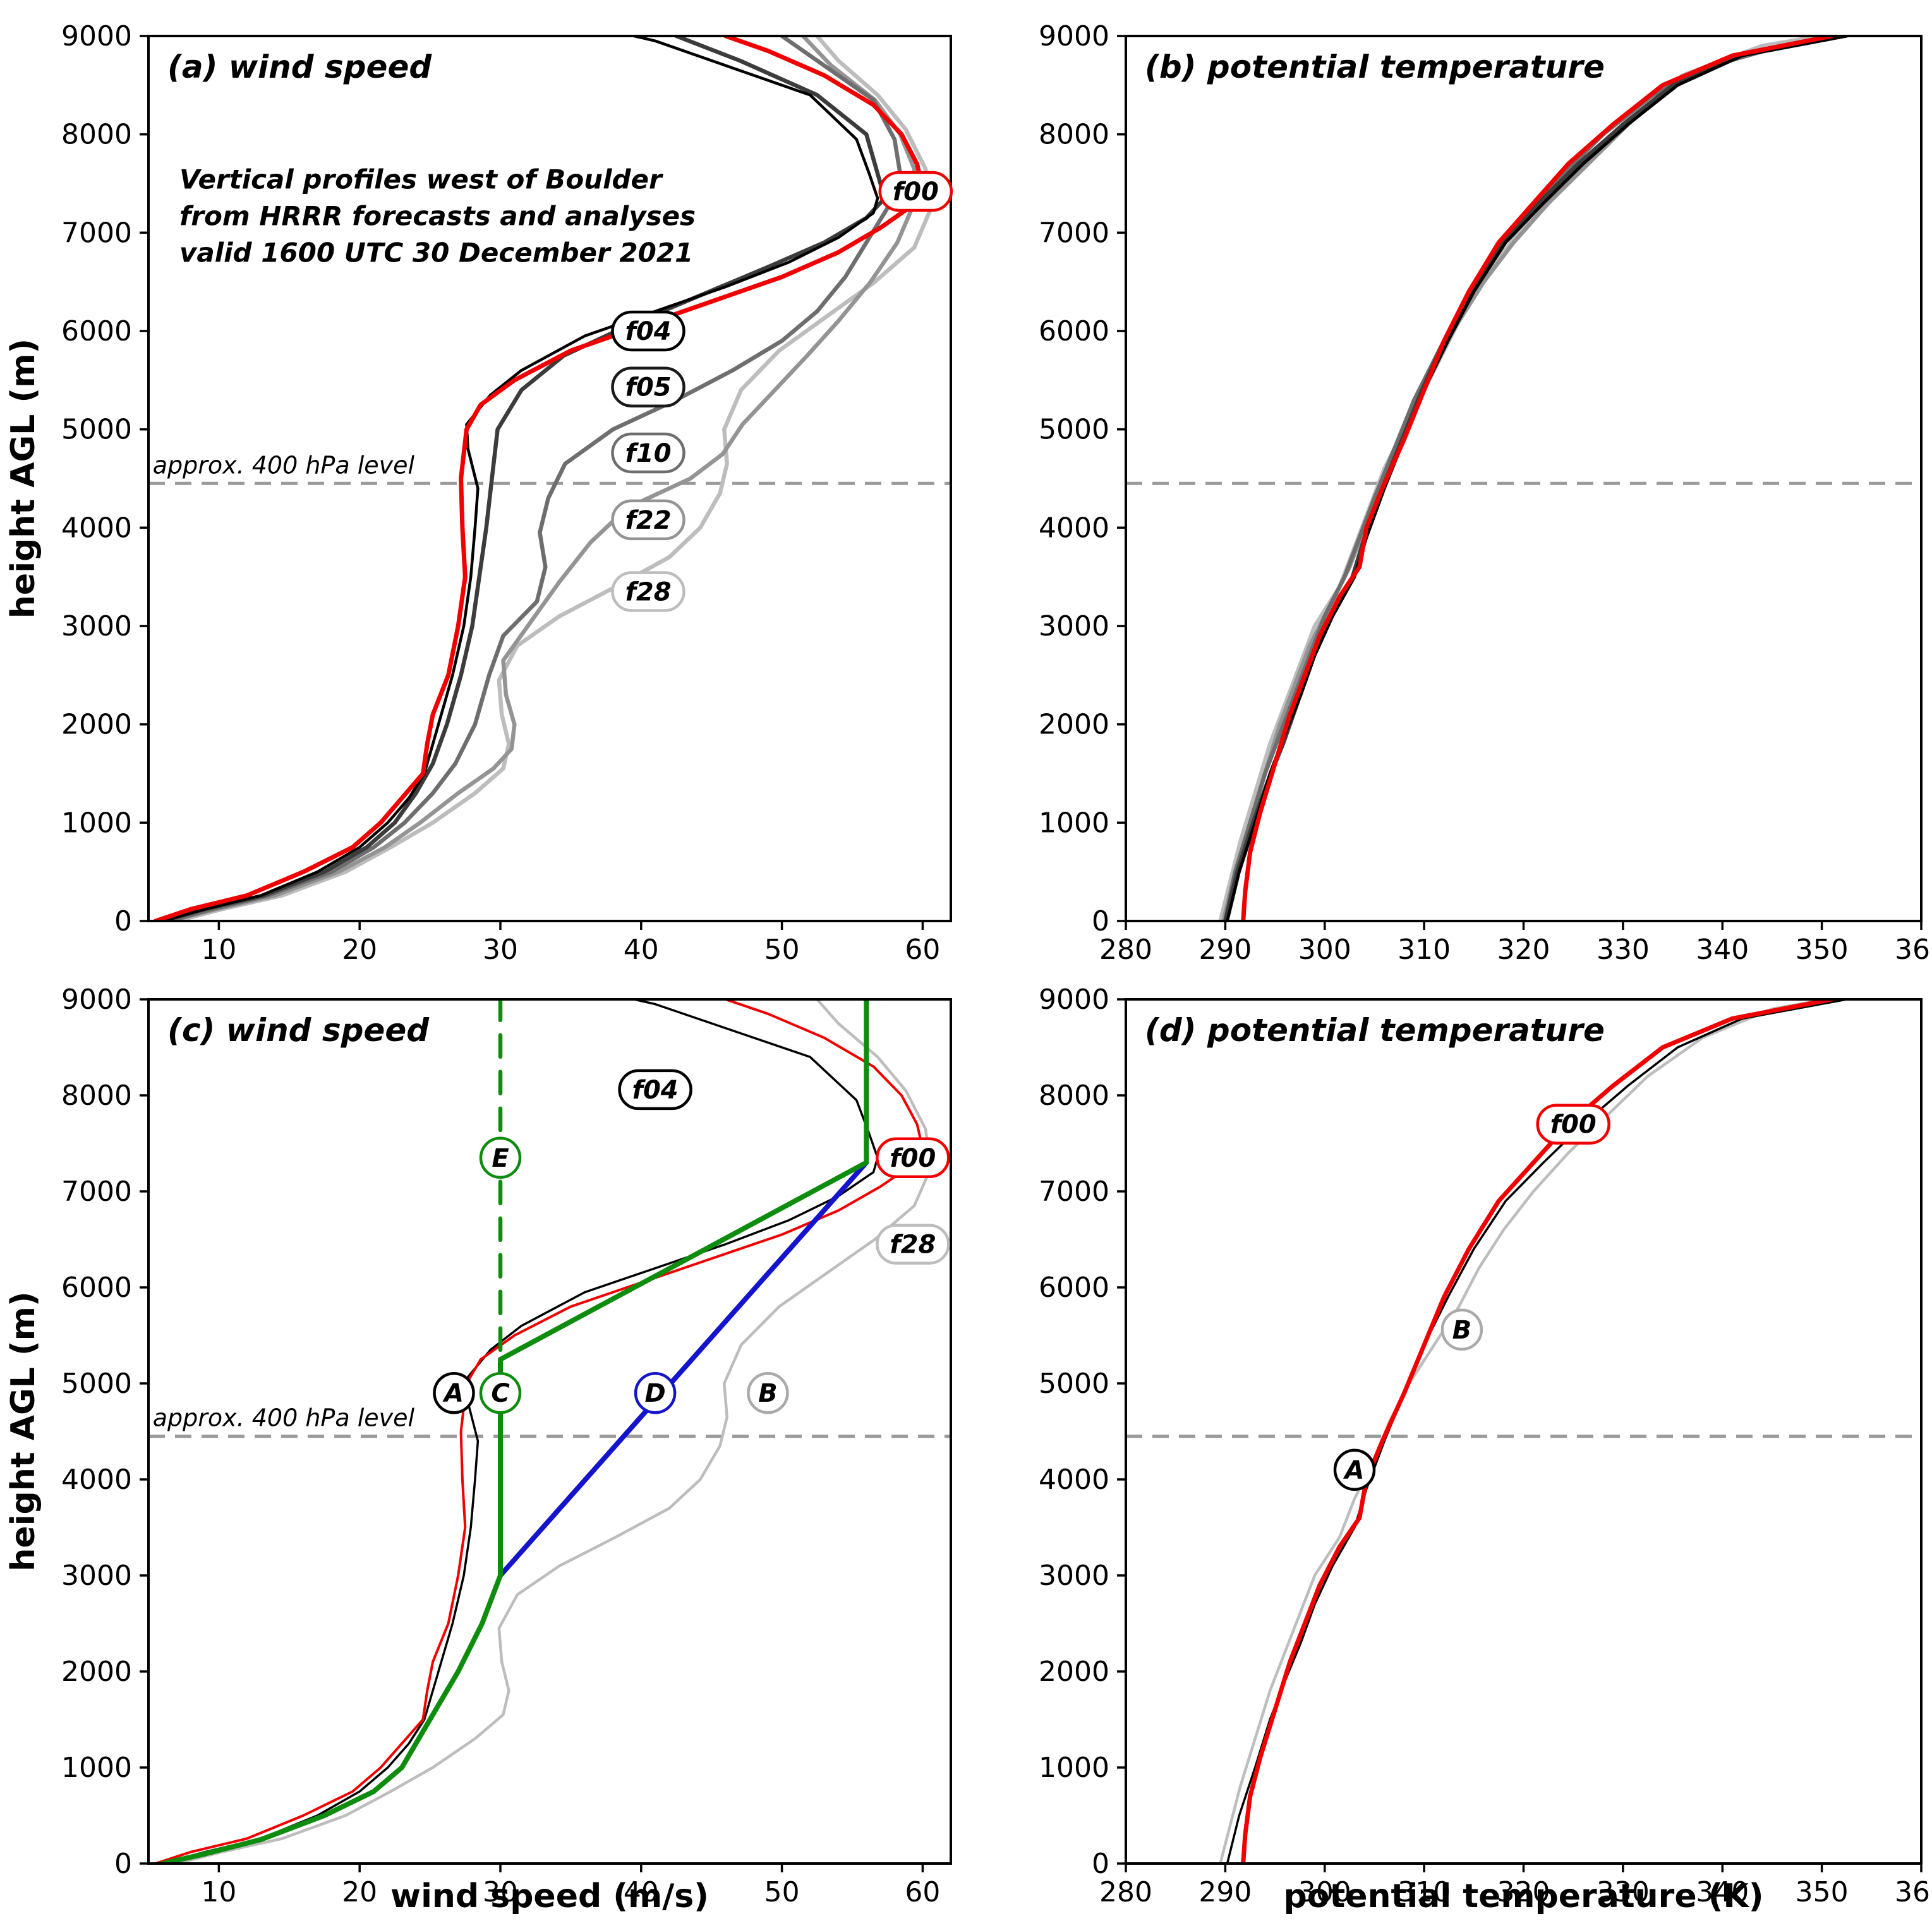  What do you see at coordinates (648, 453) in the screenshot?
I see `series-label-f10` at bounding box center [648, 453].